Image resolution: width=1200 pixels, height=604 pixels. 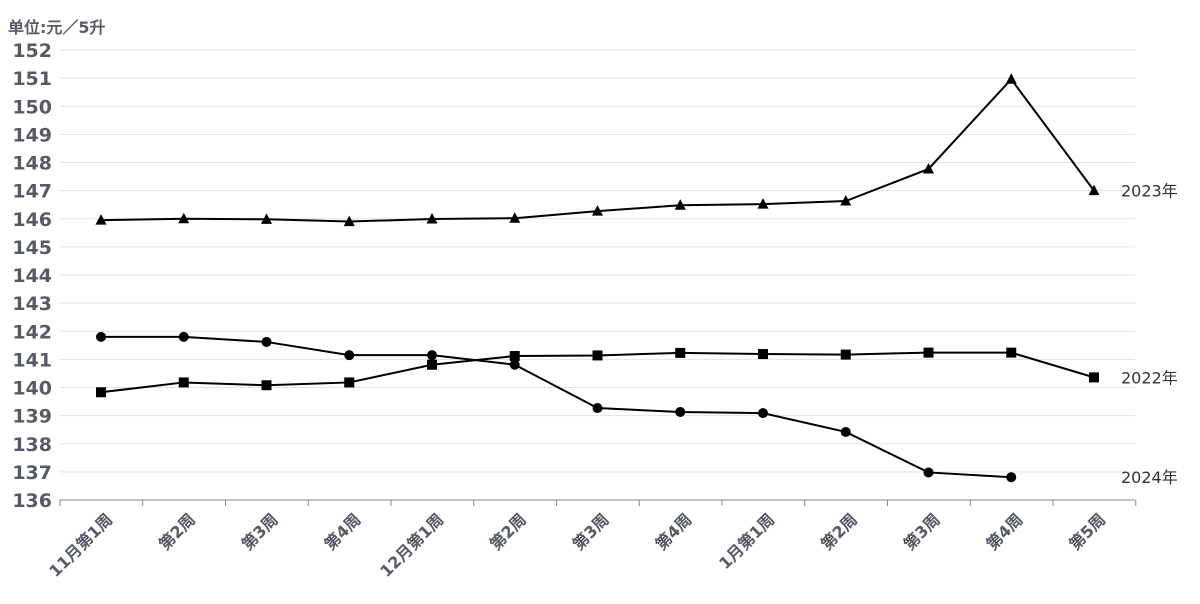 What do you see at coordinates (32, 220) in the screenshot?
I see `y-tick-label: 146` at bounding box center [32, 220].